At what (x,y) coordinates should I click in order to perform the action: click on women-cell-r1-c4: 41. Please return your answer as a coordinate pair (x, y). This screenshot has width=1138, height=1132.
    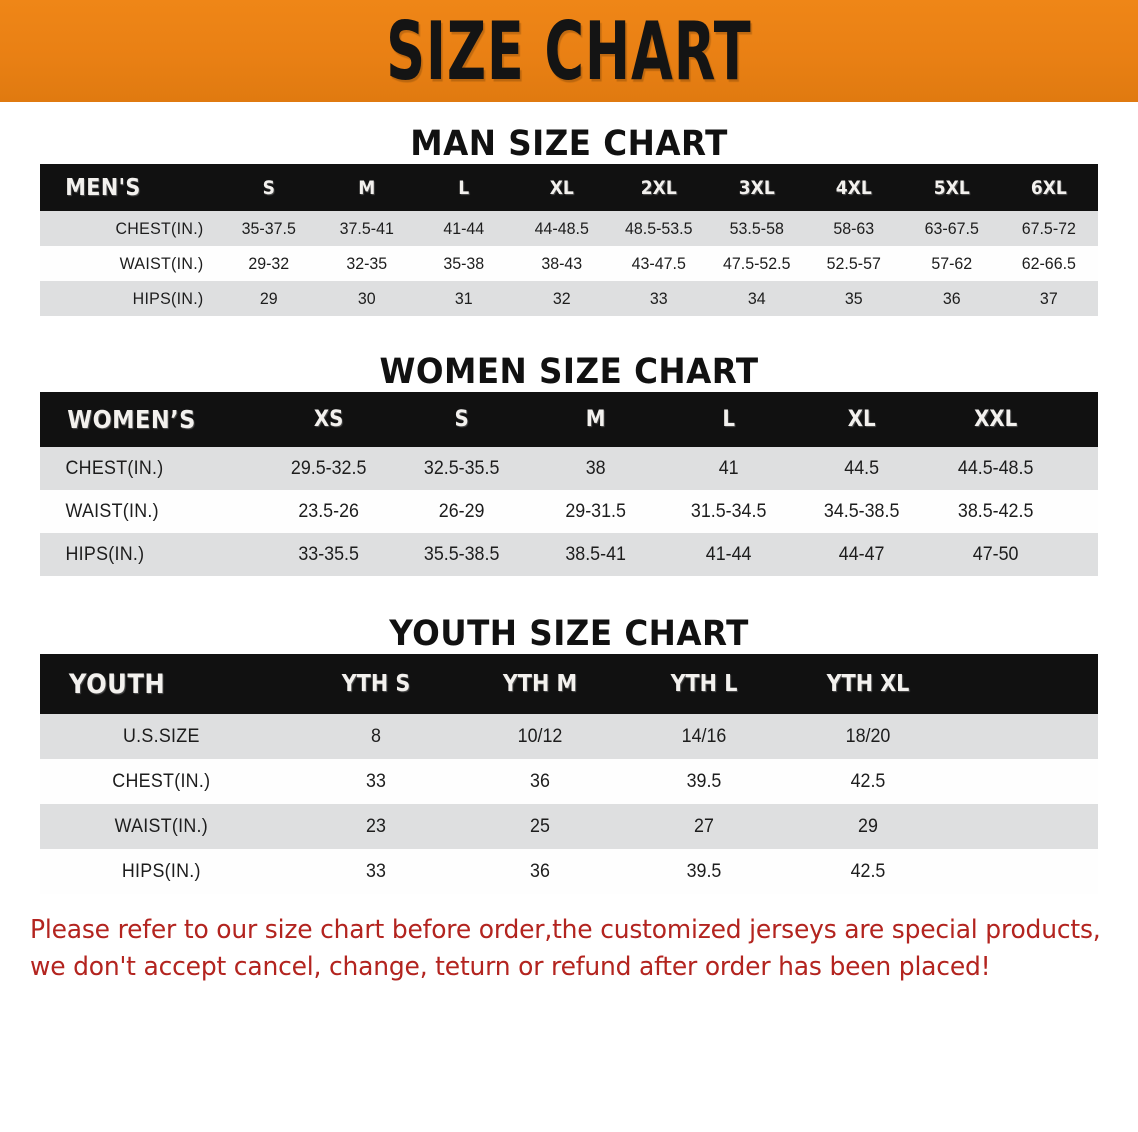
    Looking at the image, I should click on (728, 468).